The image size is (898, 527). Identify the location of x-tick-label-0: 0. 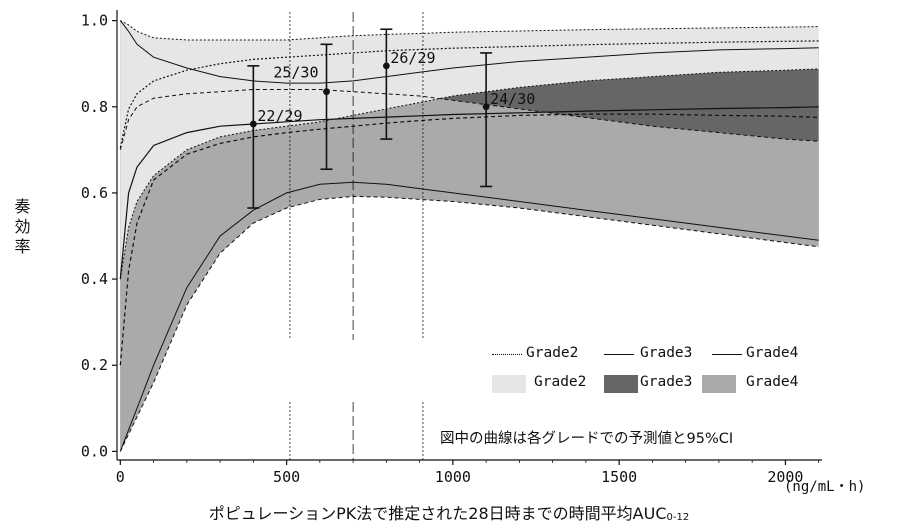
(120, 477).